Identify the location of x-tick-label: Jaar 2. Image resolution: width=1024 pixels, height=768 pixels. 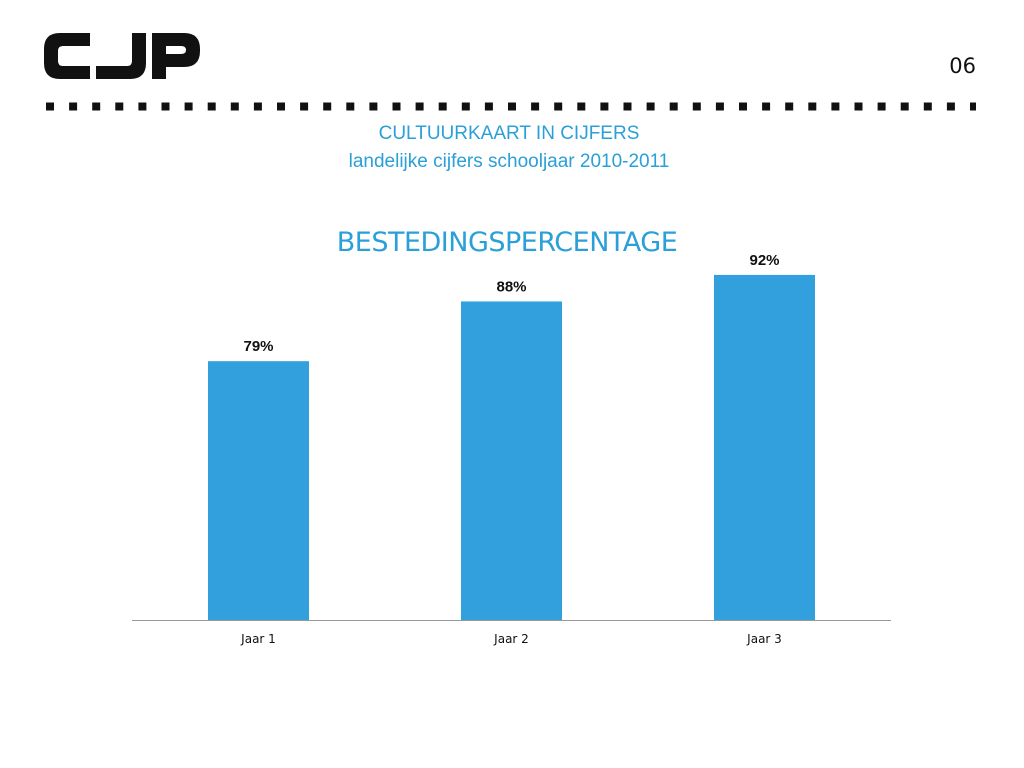
(511, 639).